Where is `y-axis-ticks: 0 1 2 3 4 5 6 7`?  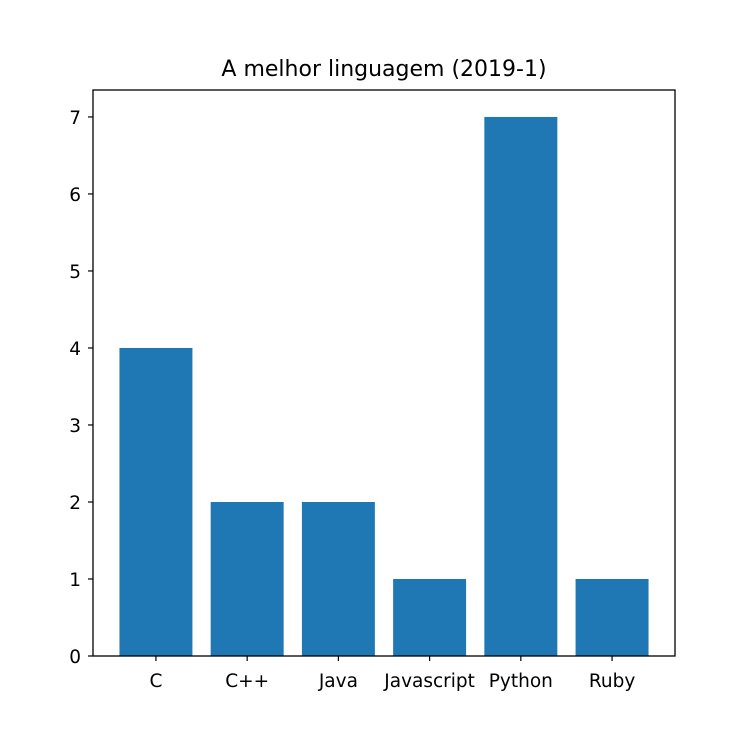
y-axis-ticks: 0 1 2 3 4 5 6 7 is located at coordinates (81, 388).